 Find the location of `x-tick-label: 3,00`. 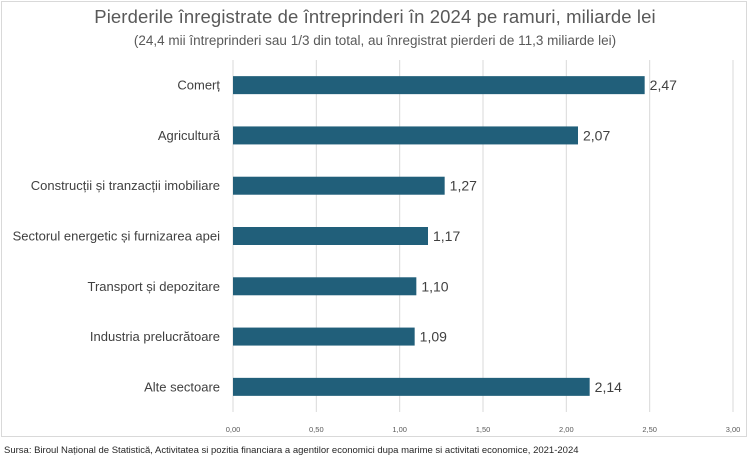

x-tick-label: 3,00 is located at coordinates (733, 429).